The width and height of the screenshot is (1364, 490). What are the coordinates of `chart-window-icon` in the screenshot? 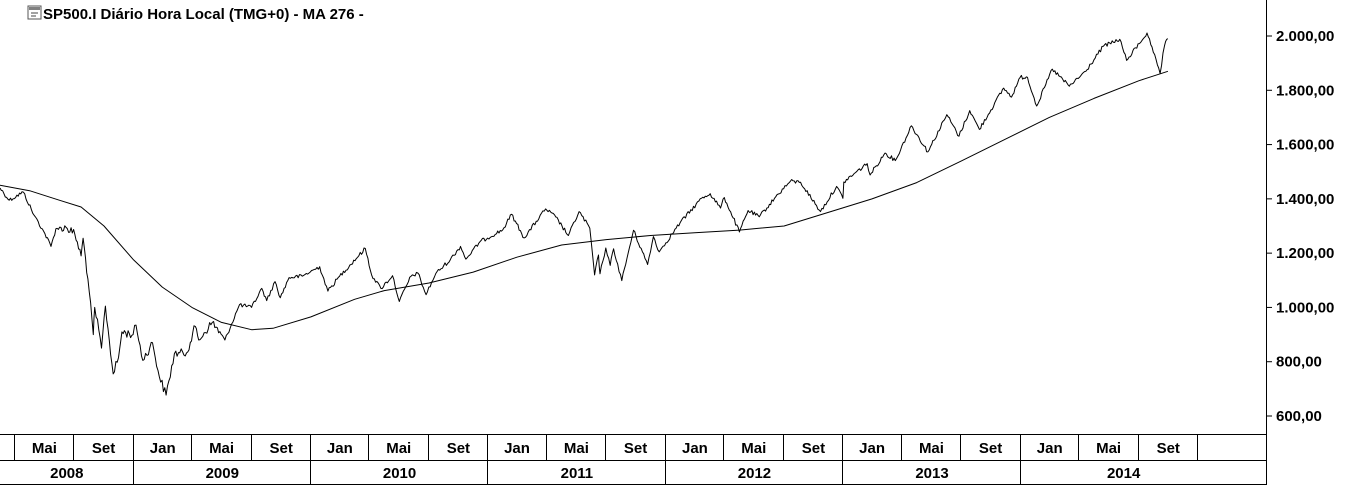 It's located at (34, 12).